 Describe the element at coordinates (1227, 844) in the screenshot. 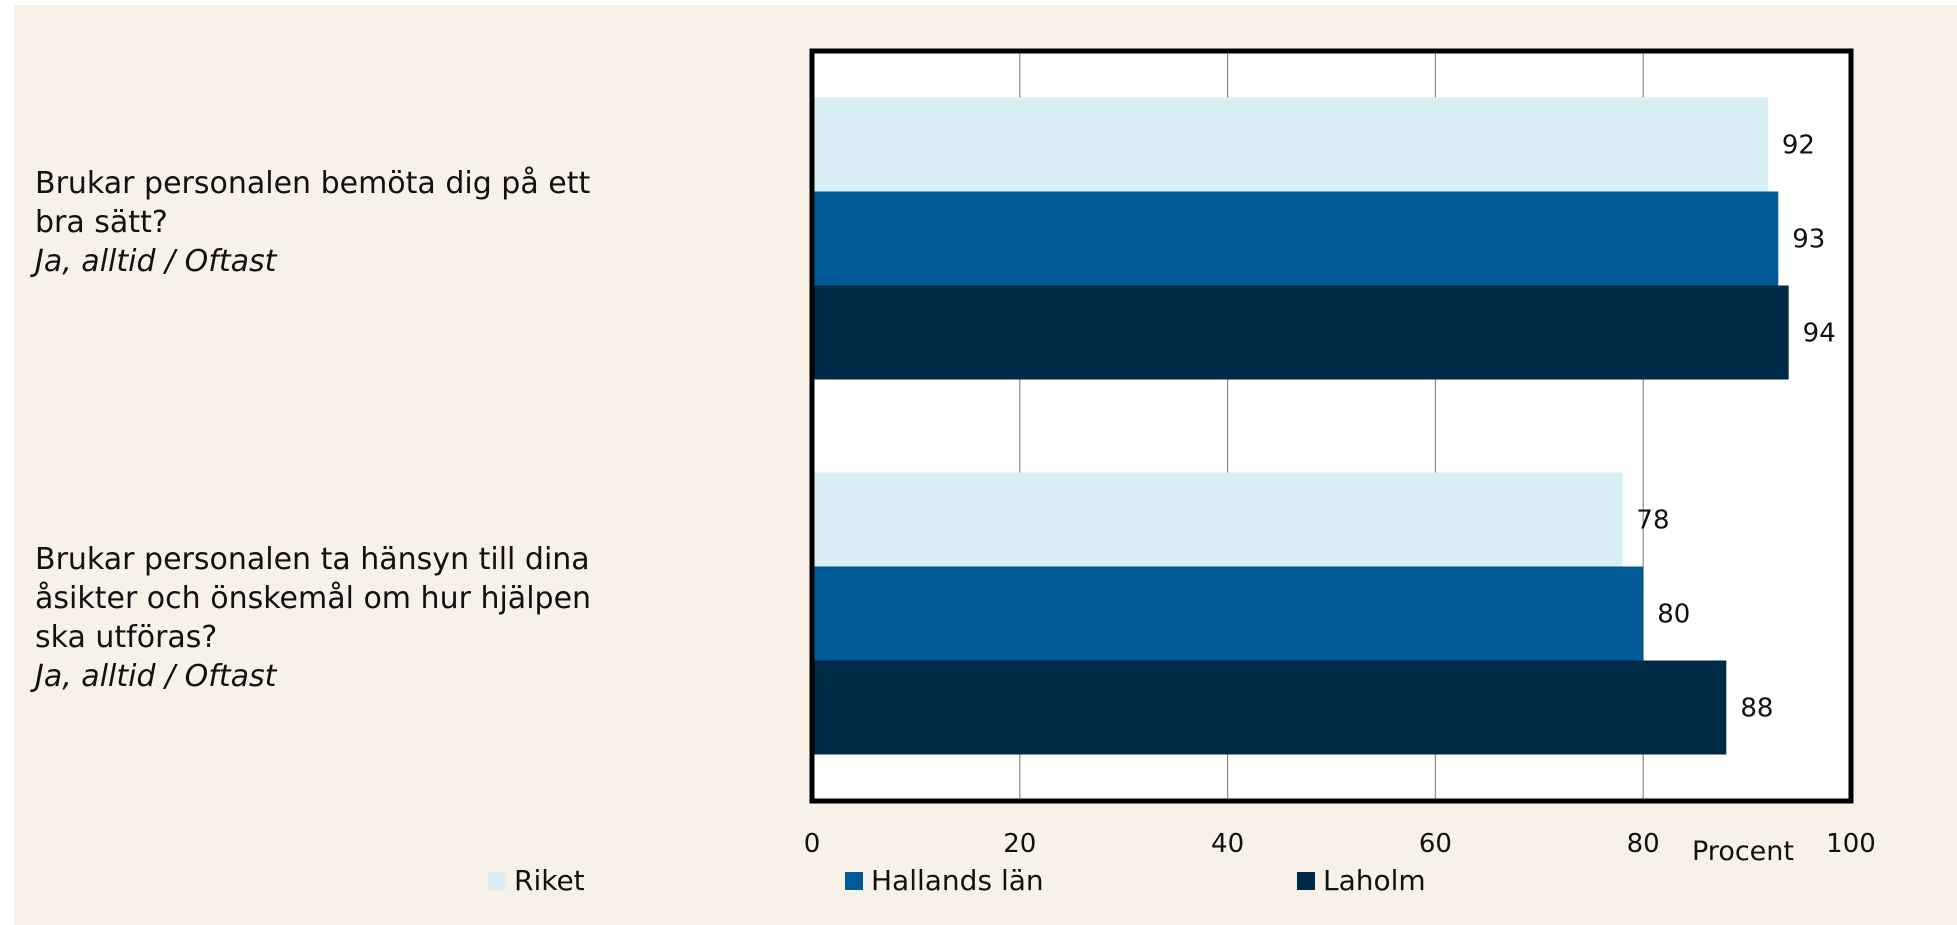

I see `x-tick-label: 40` at that location.